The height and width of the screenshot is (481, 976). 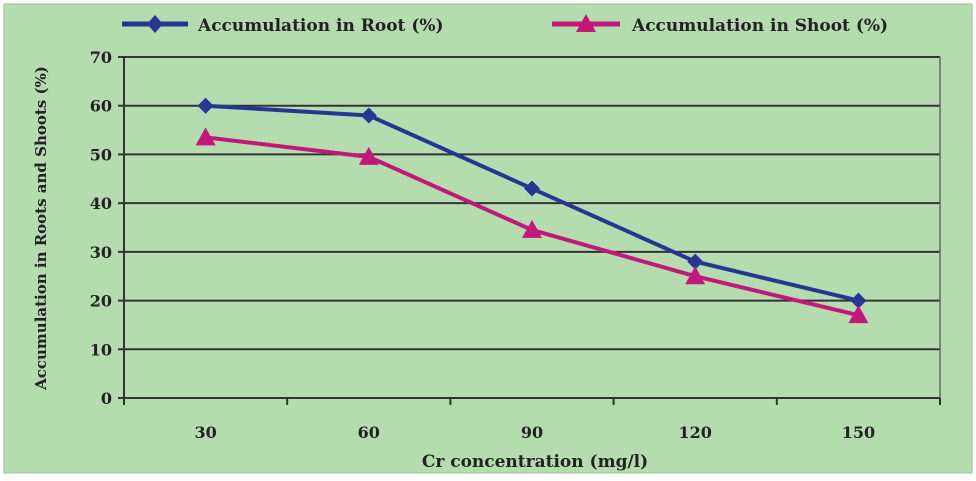 I want to click on legend-item-root: Accumulation in Root (%), so click(x=283, y=25).